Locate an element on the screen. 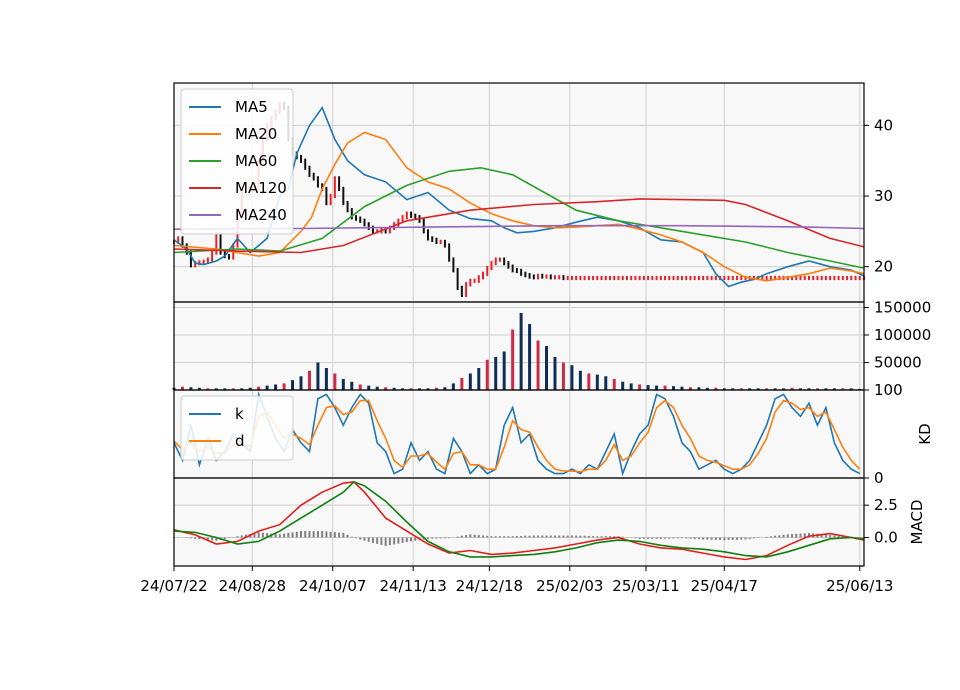  xtick-label-3: 24/11/13 is located at coordinates (412, 586).